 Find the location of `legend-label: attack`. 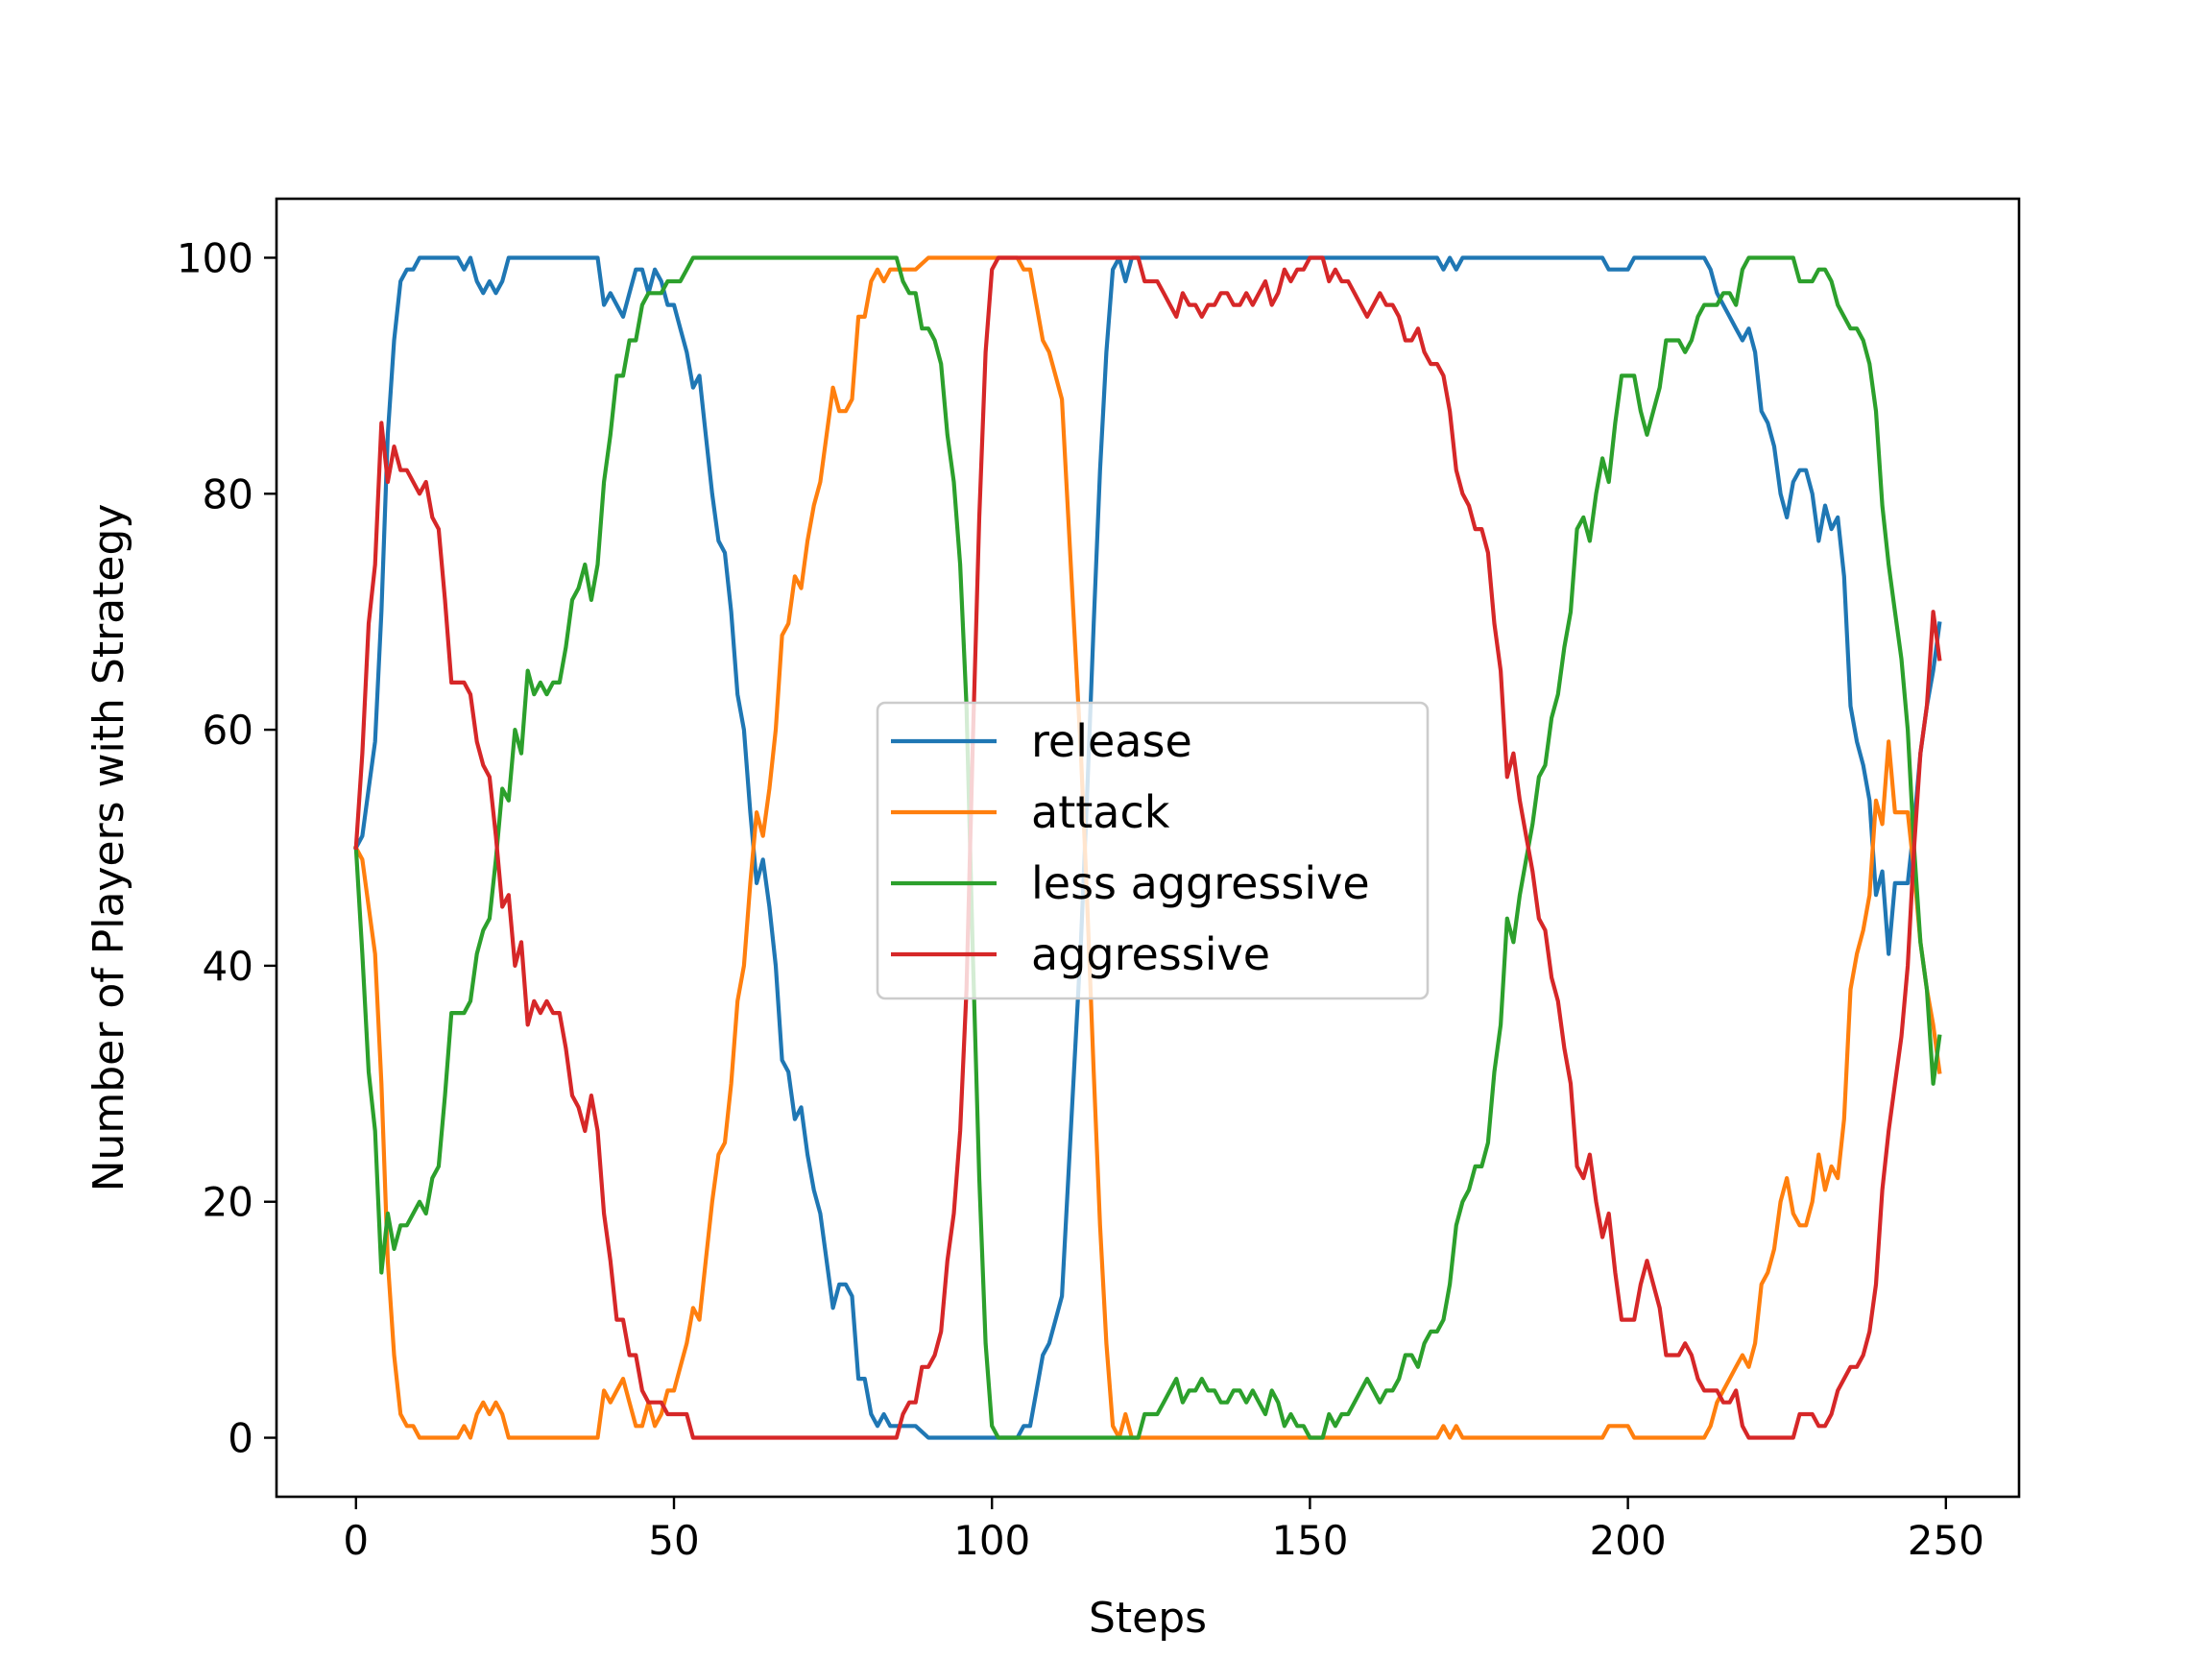

legend-label: attack is located at coordinates (1100, 812).